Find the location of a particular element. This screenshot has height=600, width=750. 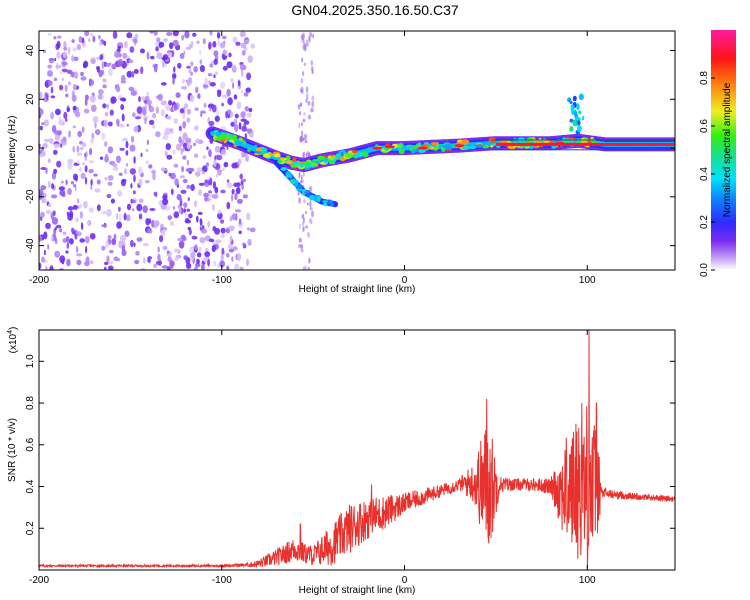

branch-blob is located at coordinates (299, 186).